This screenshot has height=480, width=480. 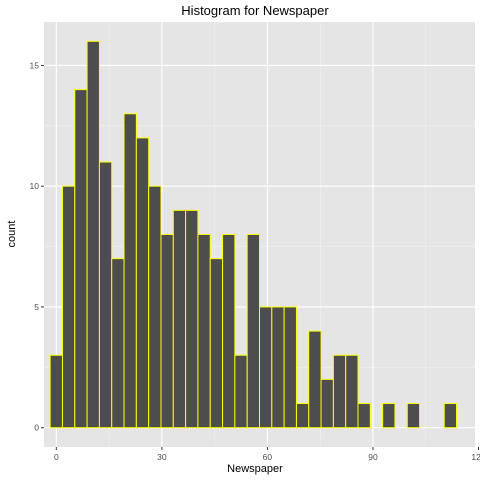 I want to click on x-tick-label: 60, so click(x=268, y=457).